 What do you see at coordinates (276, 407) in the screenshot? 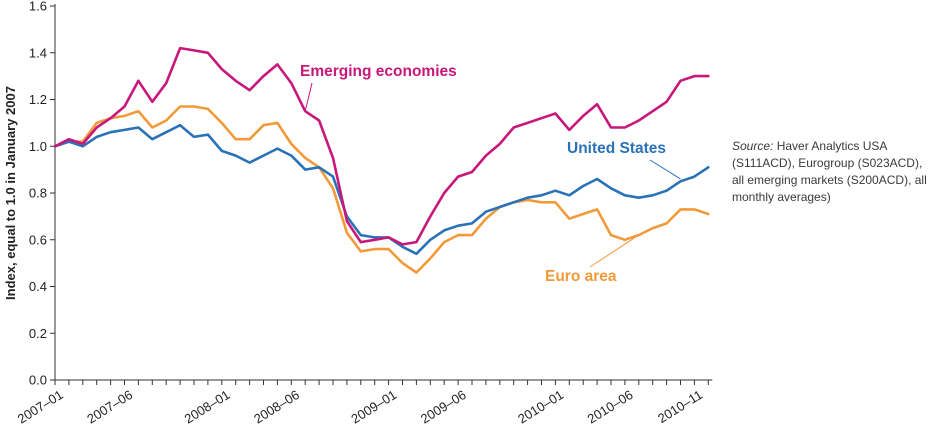
I see `x-tick-label: 2008–06` at bounding box center [276, 407].